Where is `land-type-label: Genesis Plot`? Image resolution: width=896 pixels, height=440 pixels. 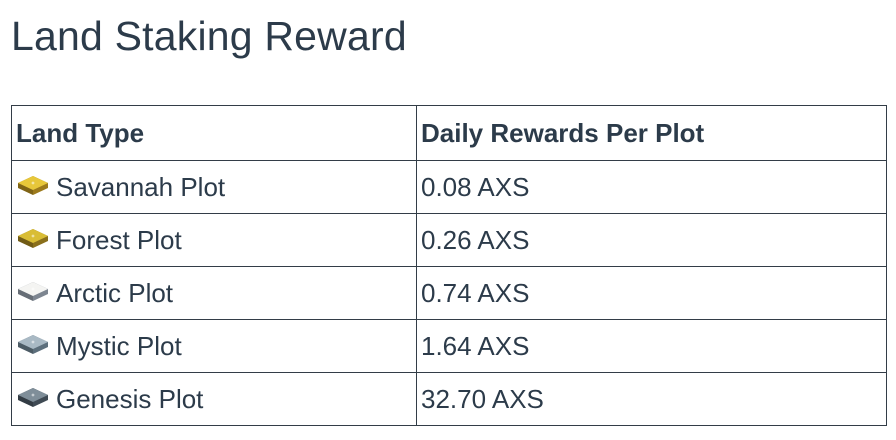
land-type-label: Genesis Plot is located at coordinates (130, 398).